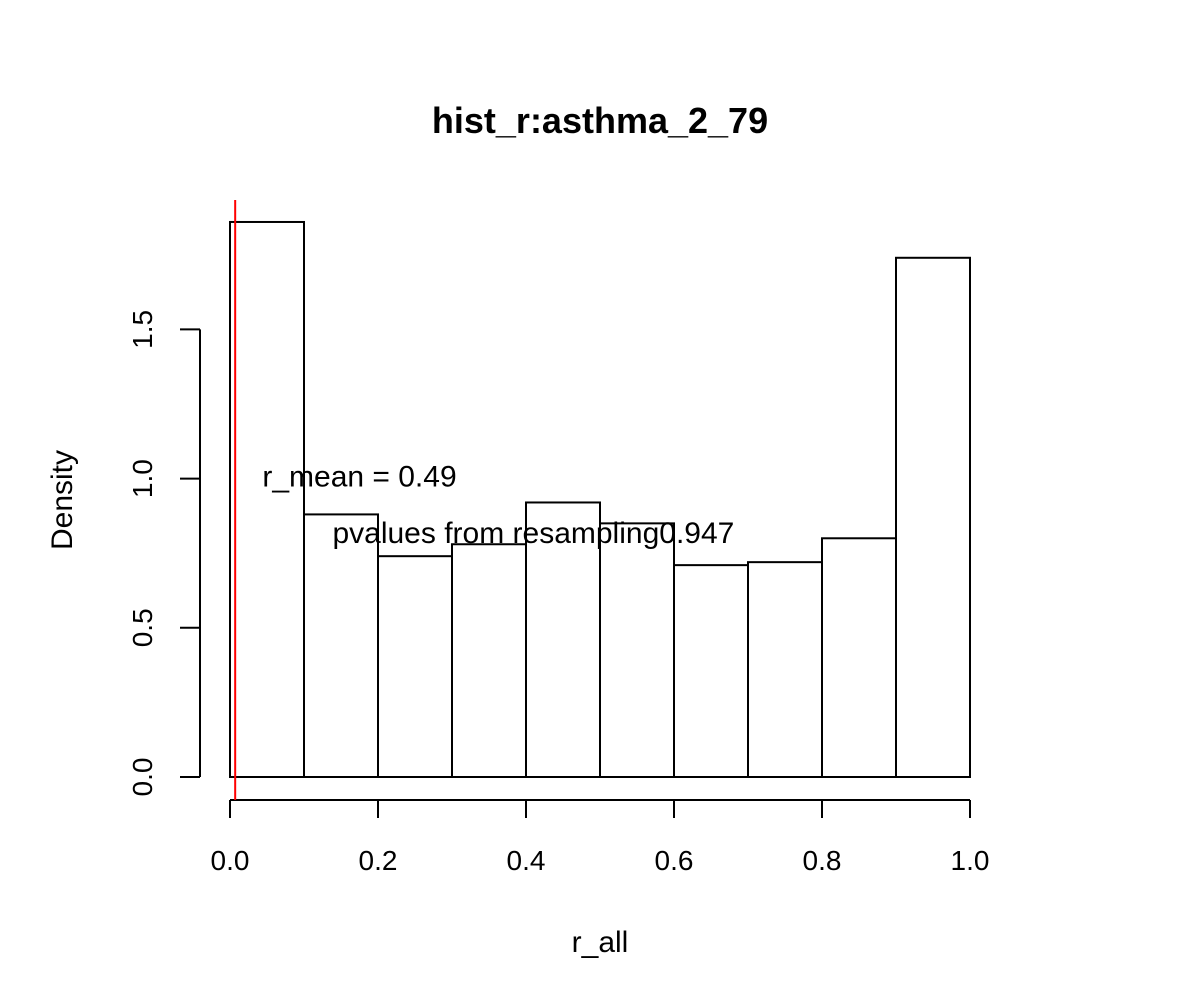  I want to click on x-tick-label: 0.6, so click(674, 860).